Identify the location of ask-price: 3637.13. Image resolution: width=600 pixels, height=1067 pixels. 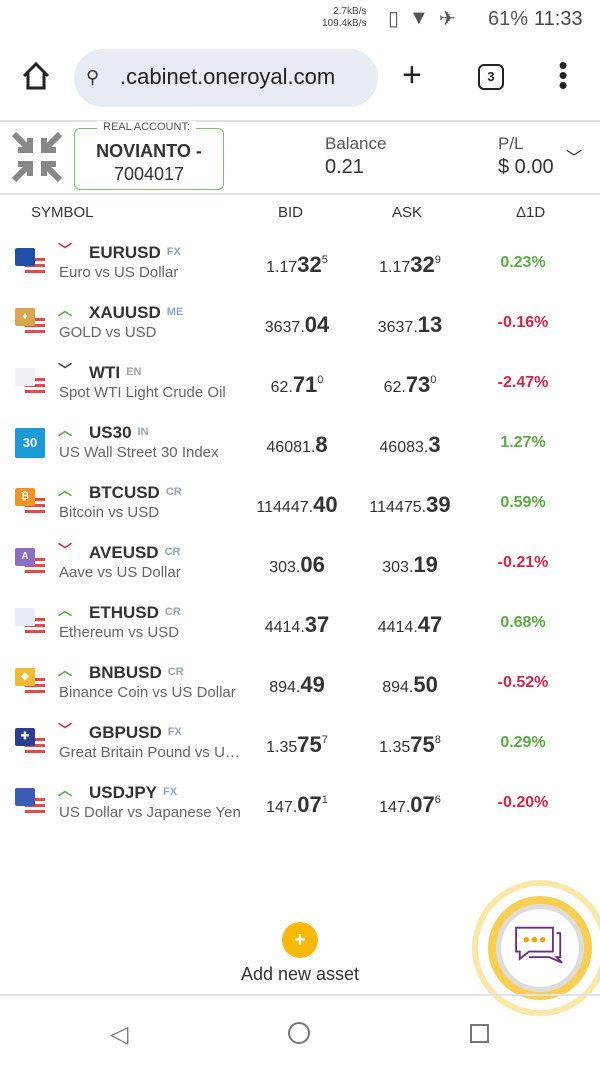
(410, 325).